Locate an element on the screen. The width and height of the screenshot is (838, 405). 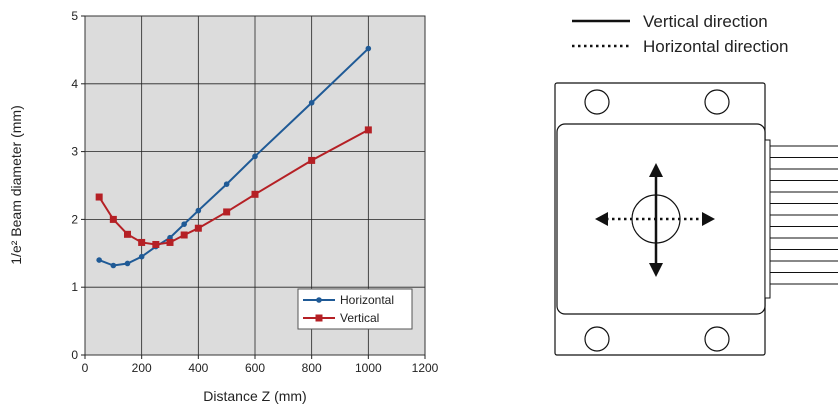
x-tick-label: 600 is located at coordinates (255, 368).